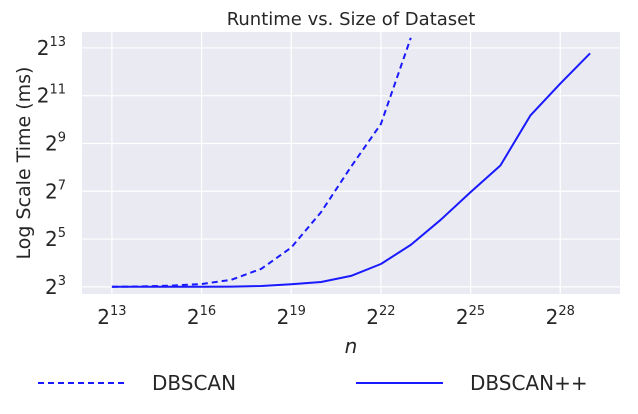 This screenshot has width=638, height=414. What do you see at coordinates (24, 163) in the screenshot?
I see `y-axis-label: Log Scale Time (ms)` at bounding box center [24, 163].